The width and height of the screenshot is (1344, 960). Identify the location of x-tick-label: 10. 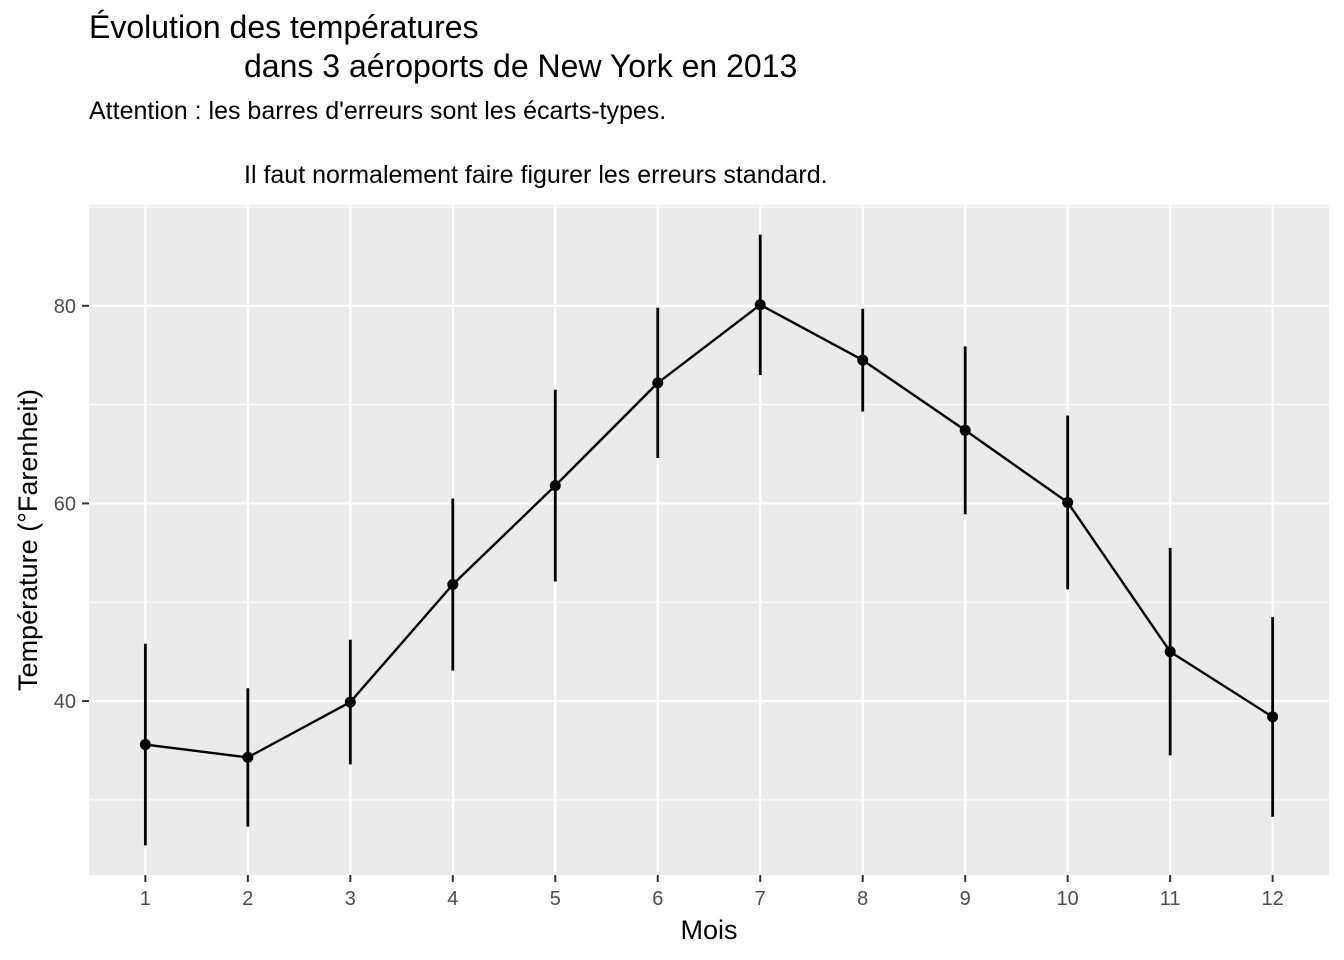
(1068, 899).